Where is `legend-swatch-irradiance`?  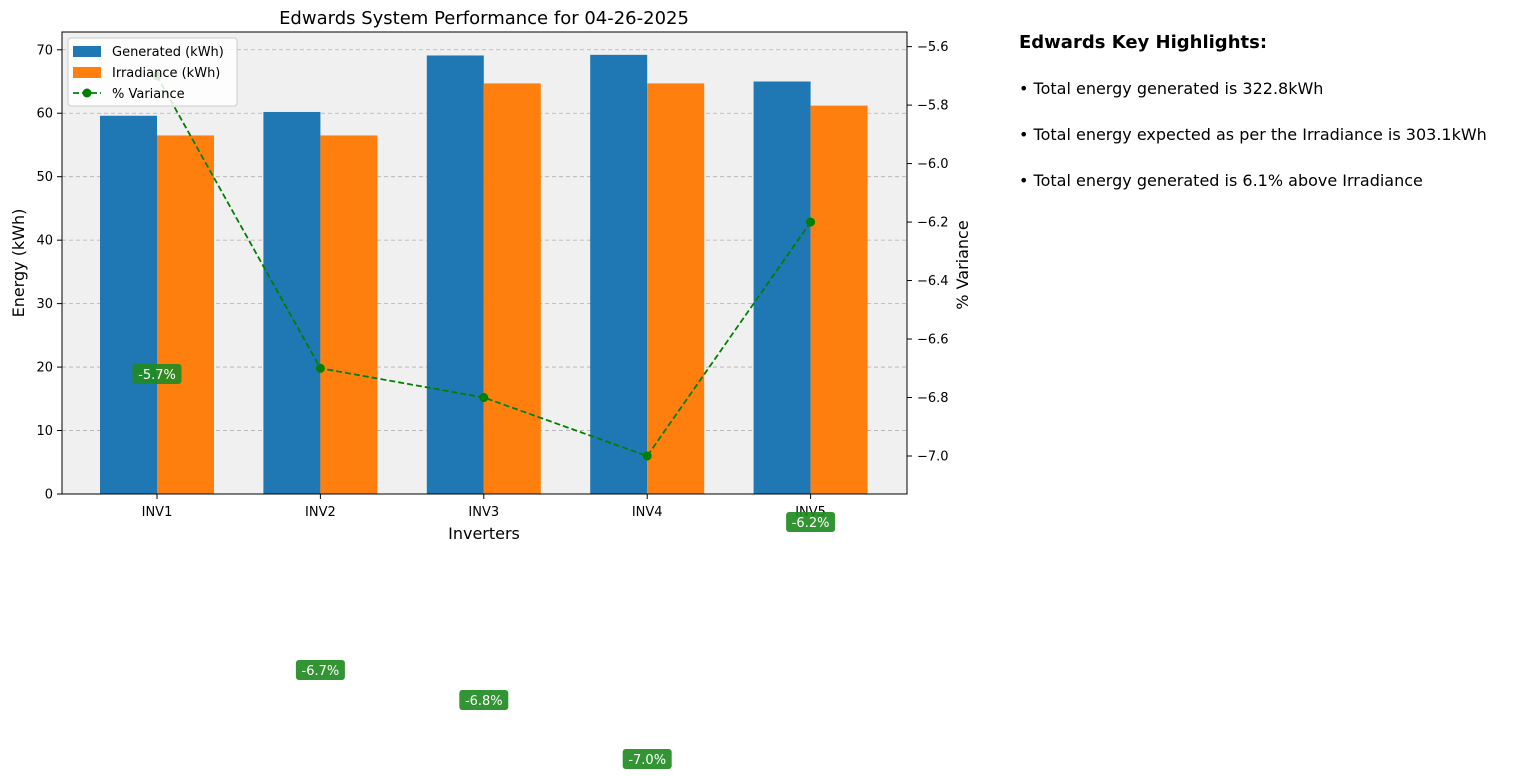
legend-swatch-irradiance is located at coordinates (87, 72).